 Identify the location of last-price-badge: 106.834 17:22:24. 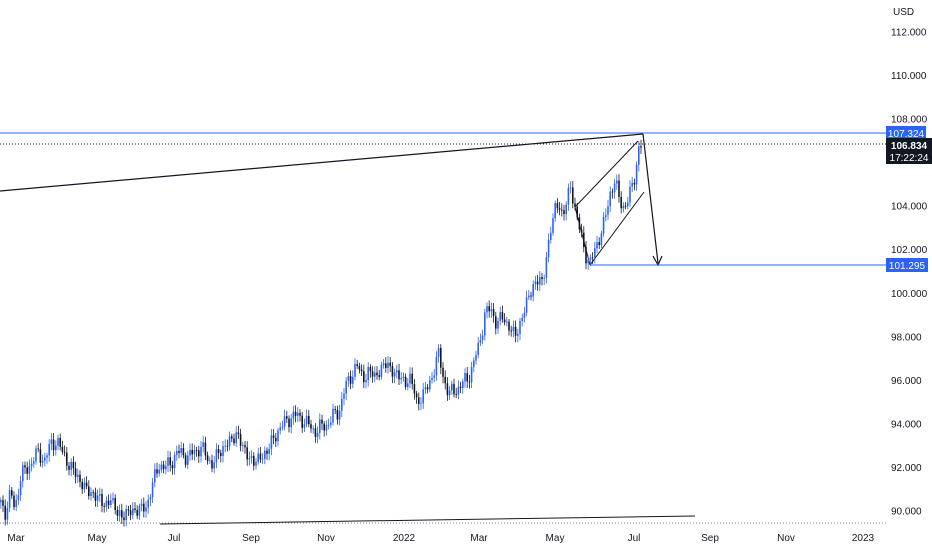
(909, 151).